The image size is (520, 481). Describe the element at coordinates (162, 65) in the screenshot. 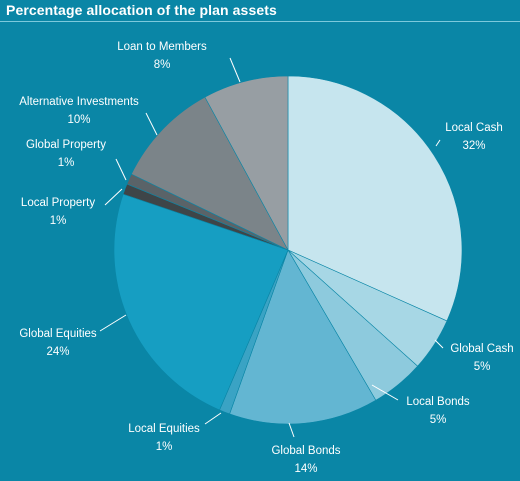

I see `slice-percent: 8%` at that location.